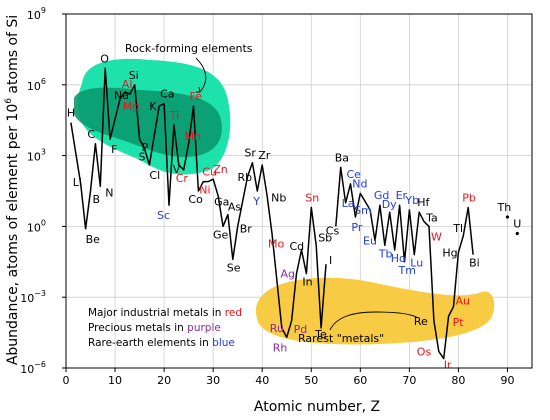 The height and width of the screenshot is (420, 550). What do you see at coordinates (374, 321) in the screenshot?
I see `rarest-annotation-curve` at bounding box center [374, 321].